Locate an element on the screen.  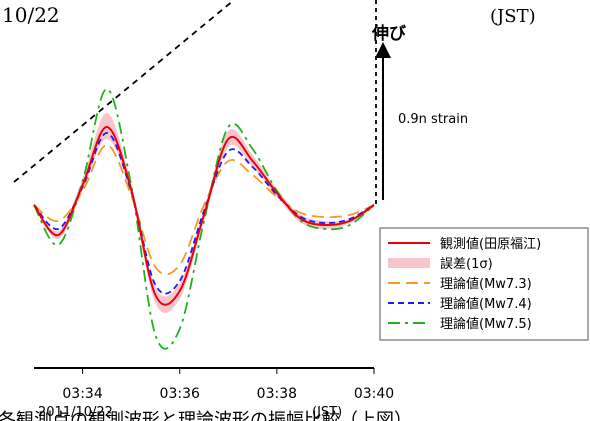
x-tick-label-0: 03:34 is located at coordinates (82, 394).